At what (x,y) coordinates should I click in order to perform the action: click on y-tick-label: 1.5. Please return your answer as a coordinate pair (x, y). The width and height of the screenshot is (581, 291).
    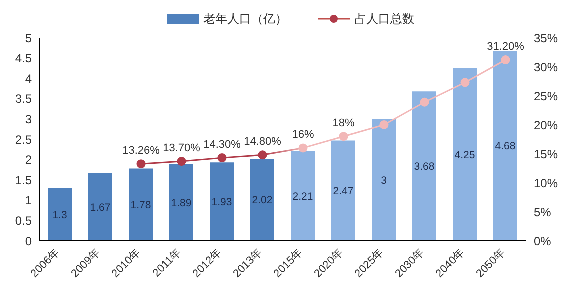
    Looking at the image, I should click on (23, 180).